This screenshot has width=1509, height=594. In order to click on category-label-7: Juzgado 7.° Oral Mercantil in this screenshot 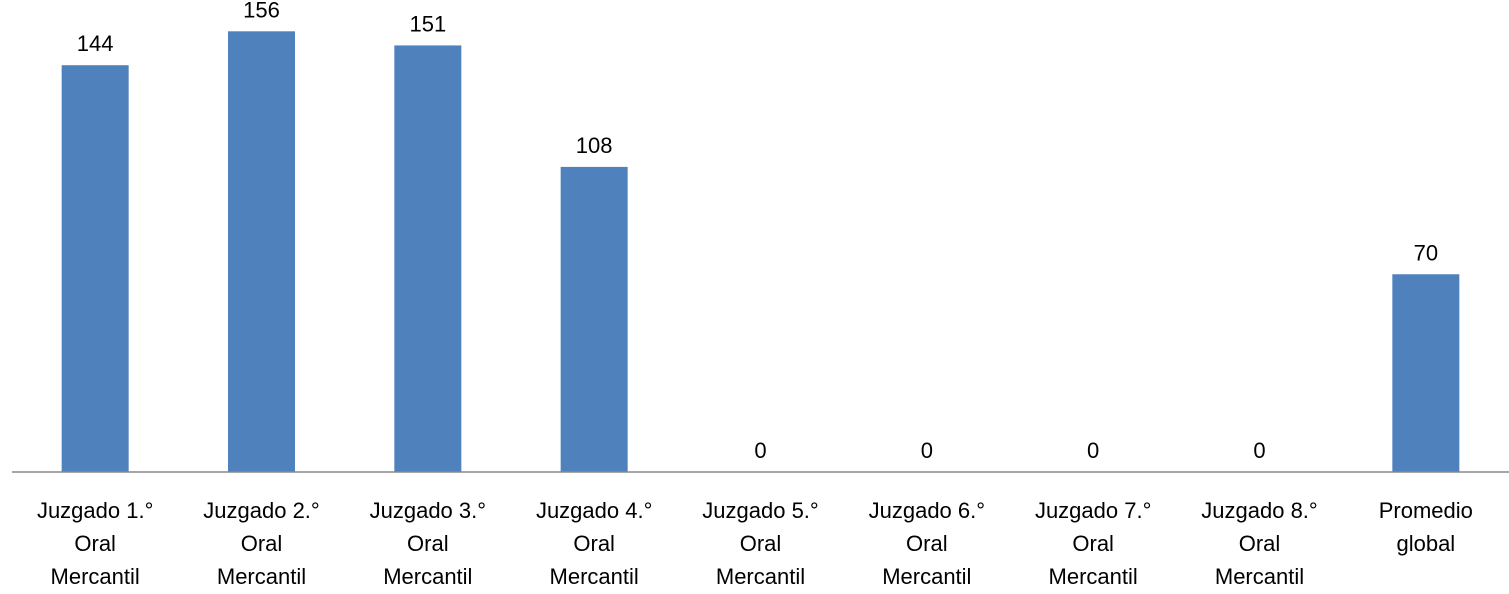, I will do `click(1093, 543)`.